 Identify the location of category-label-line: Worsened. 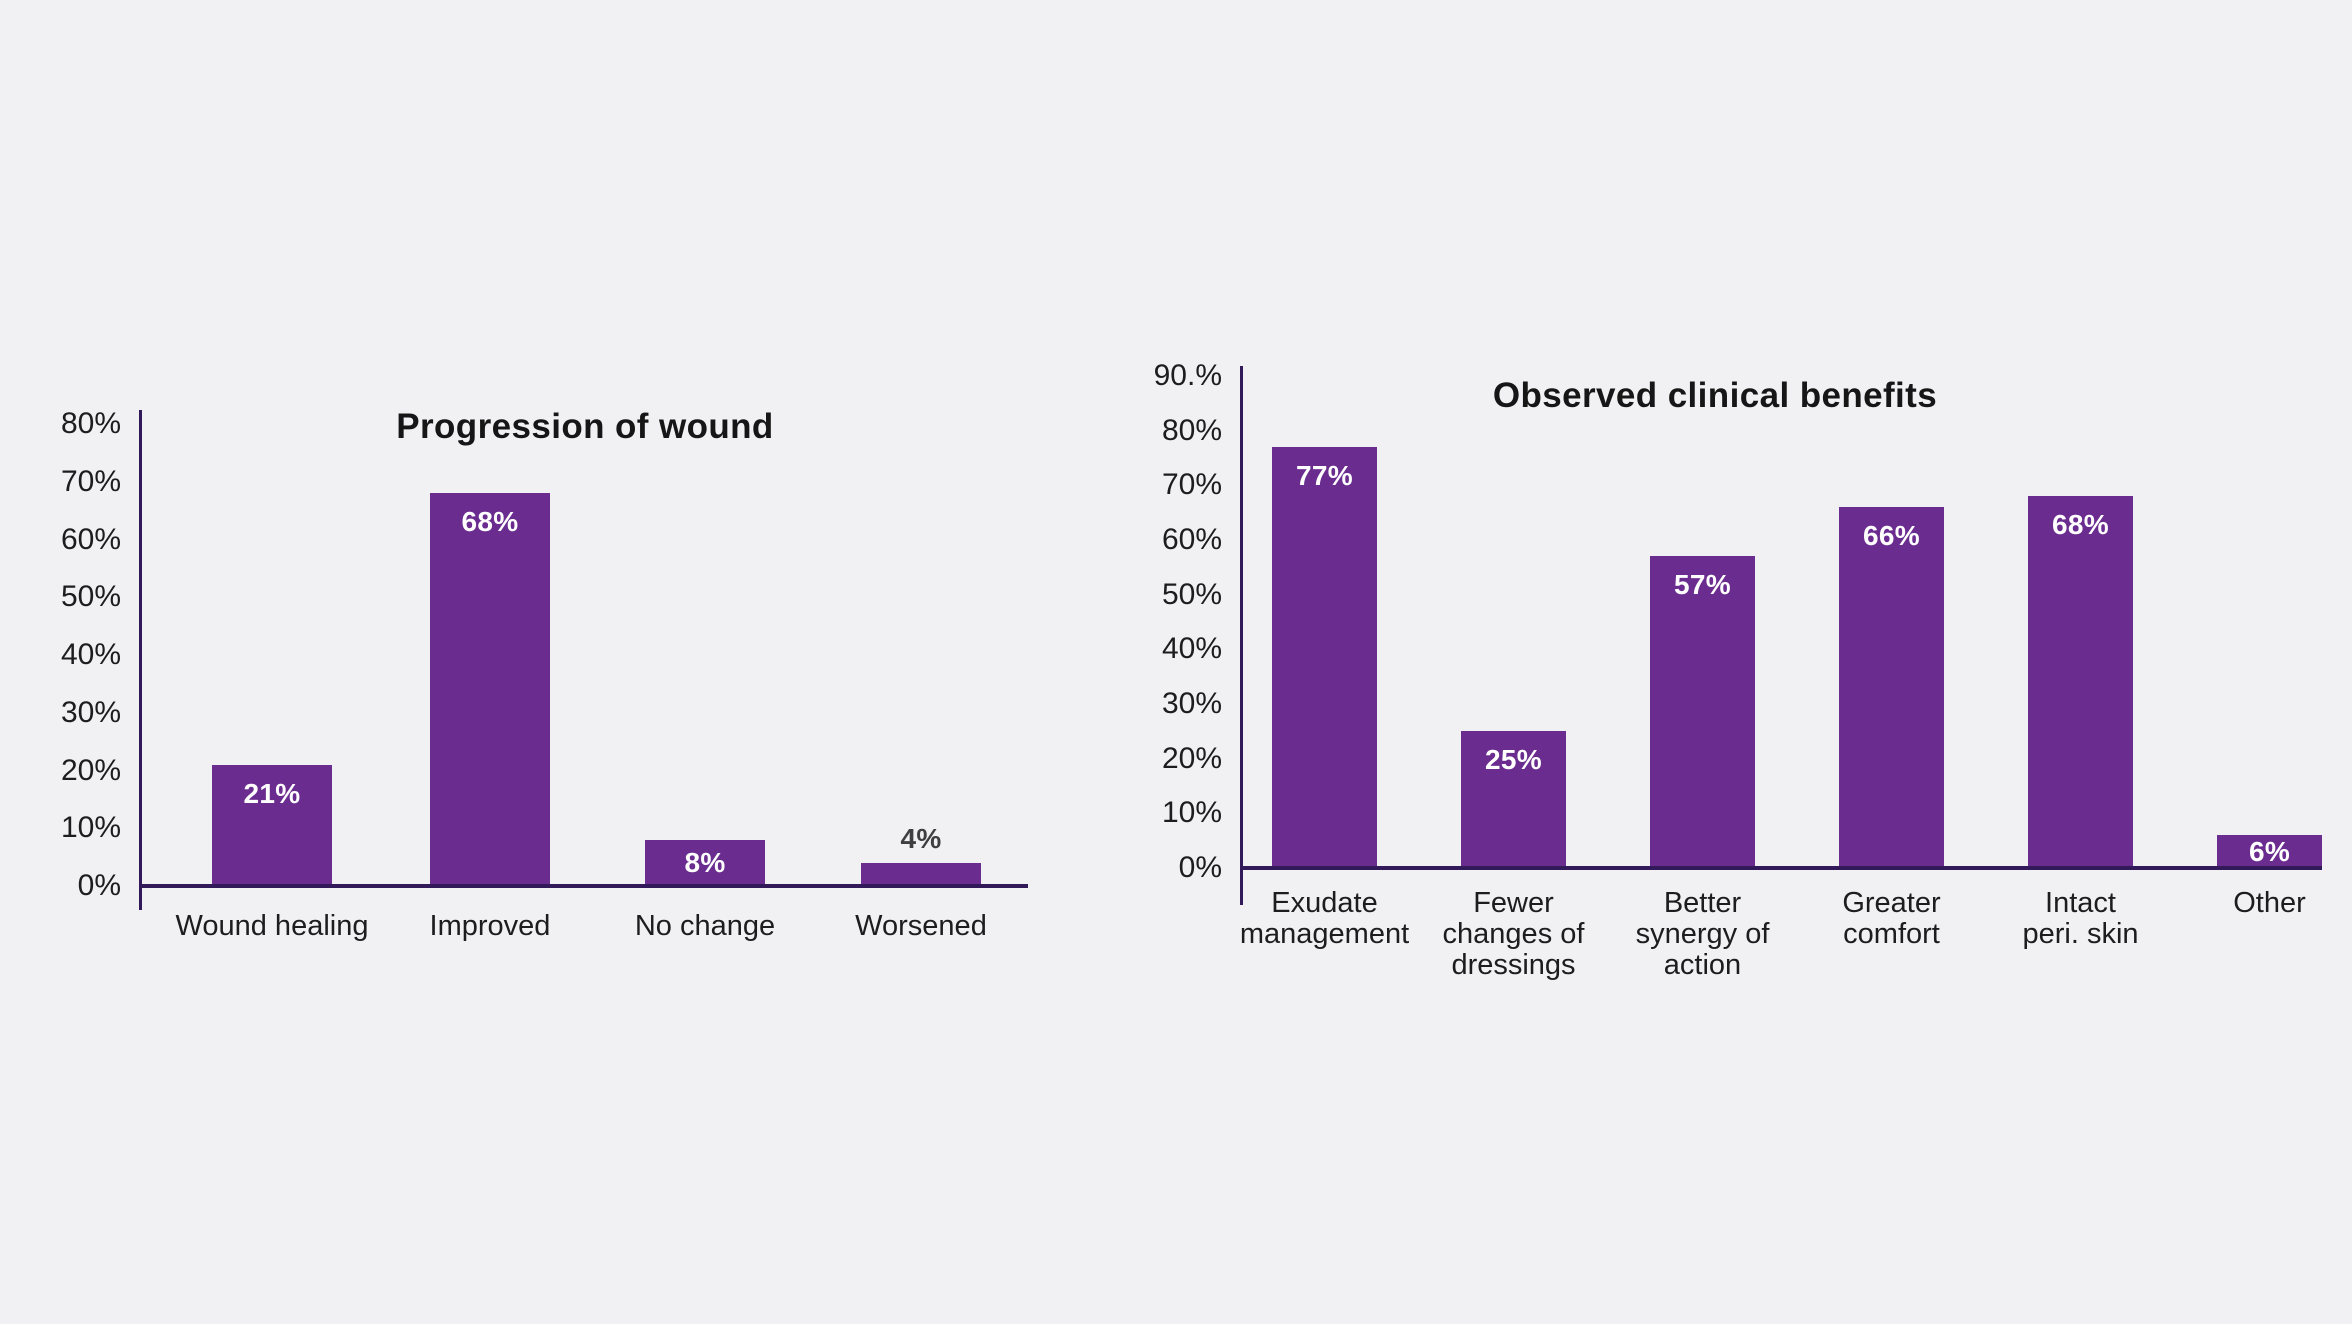
(921, 926).